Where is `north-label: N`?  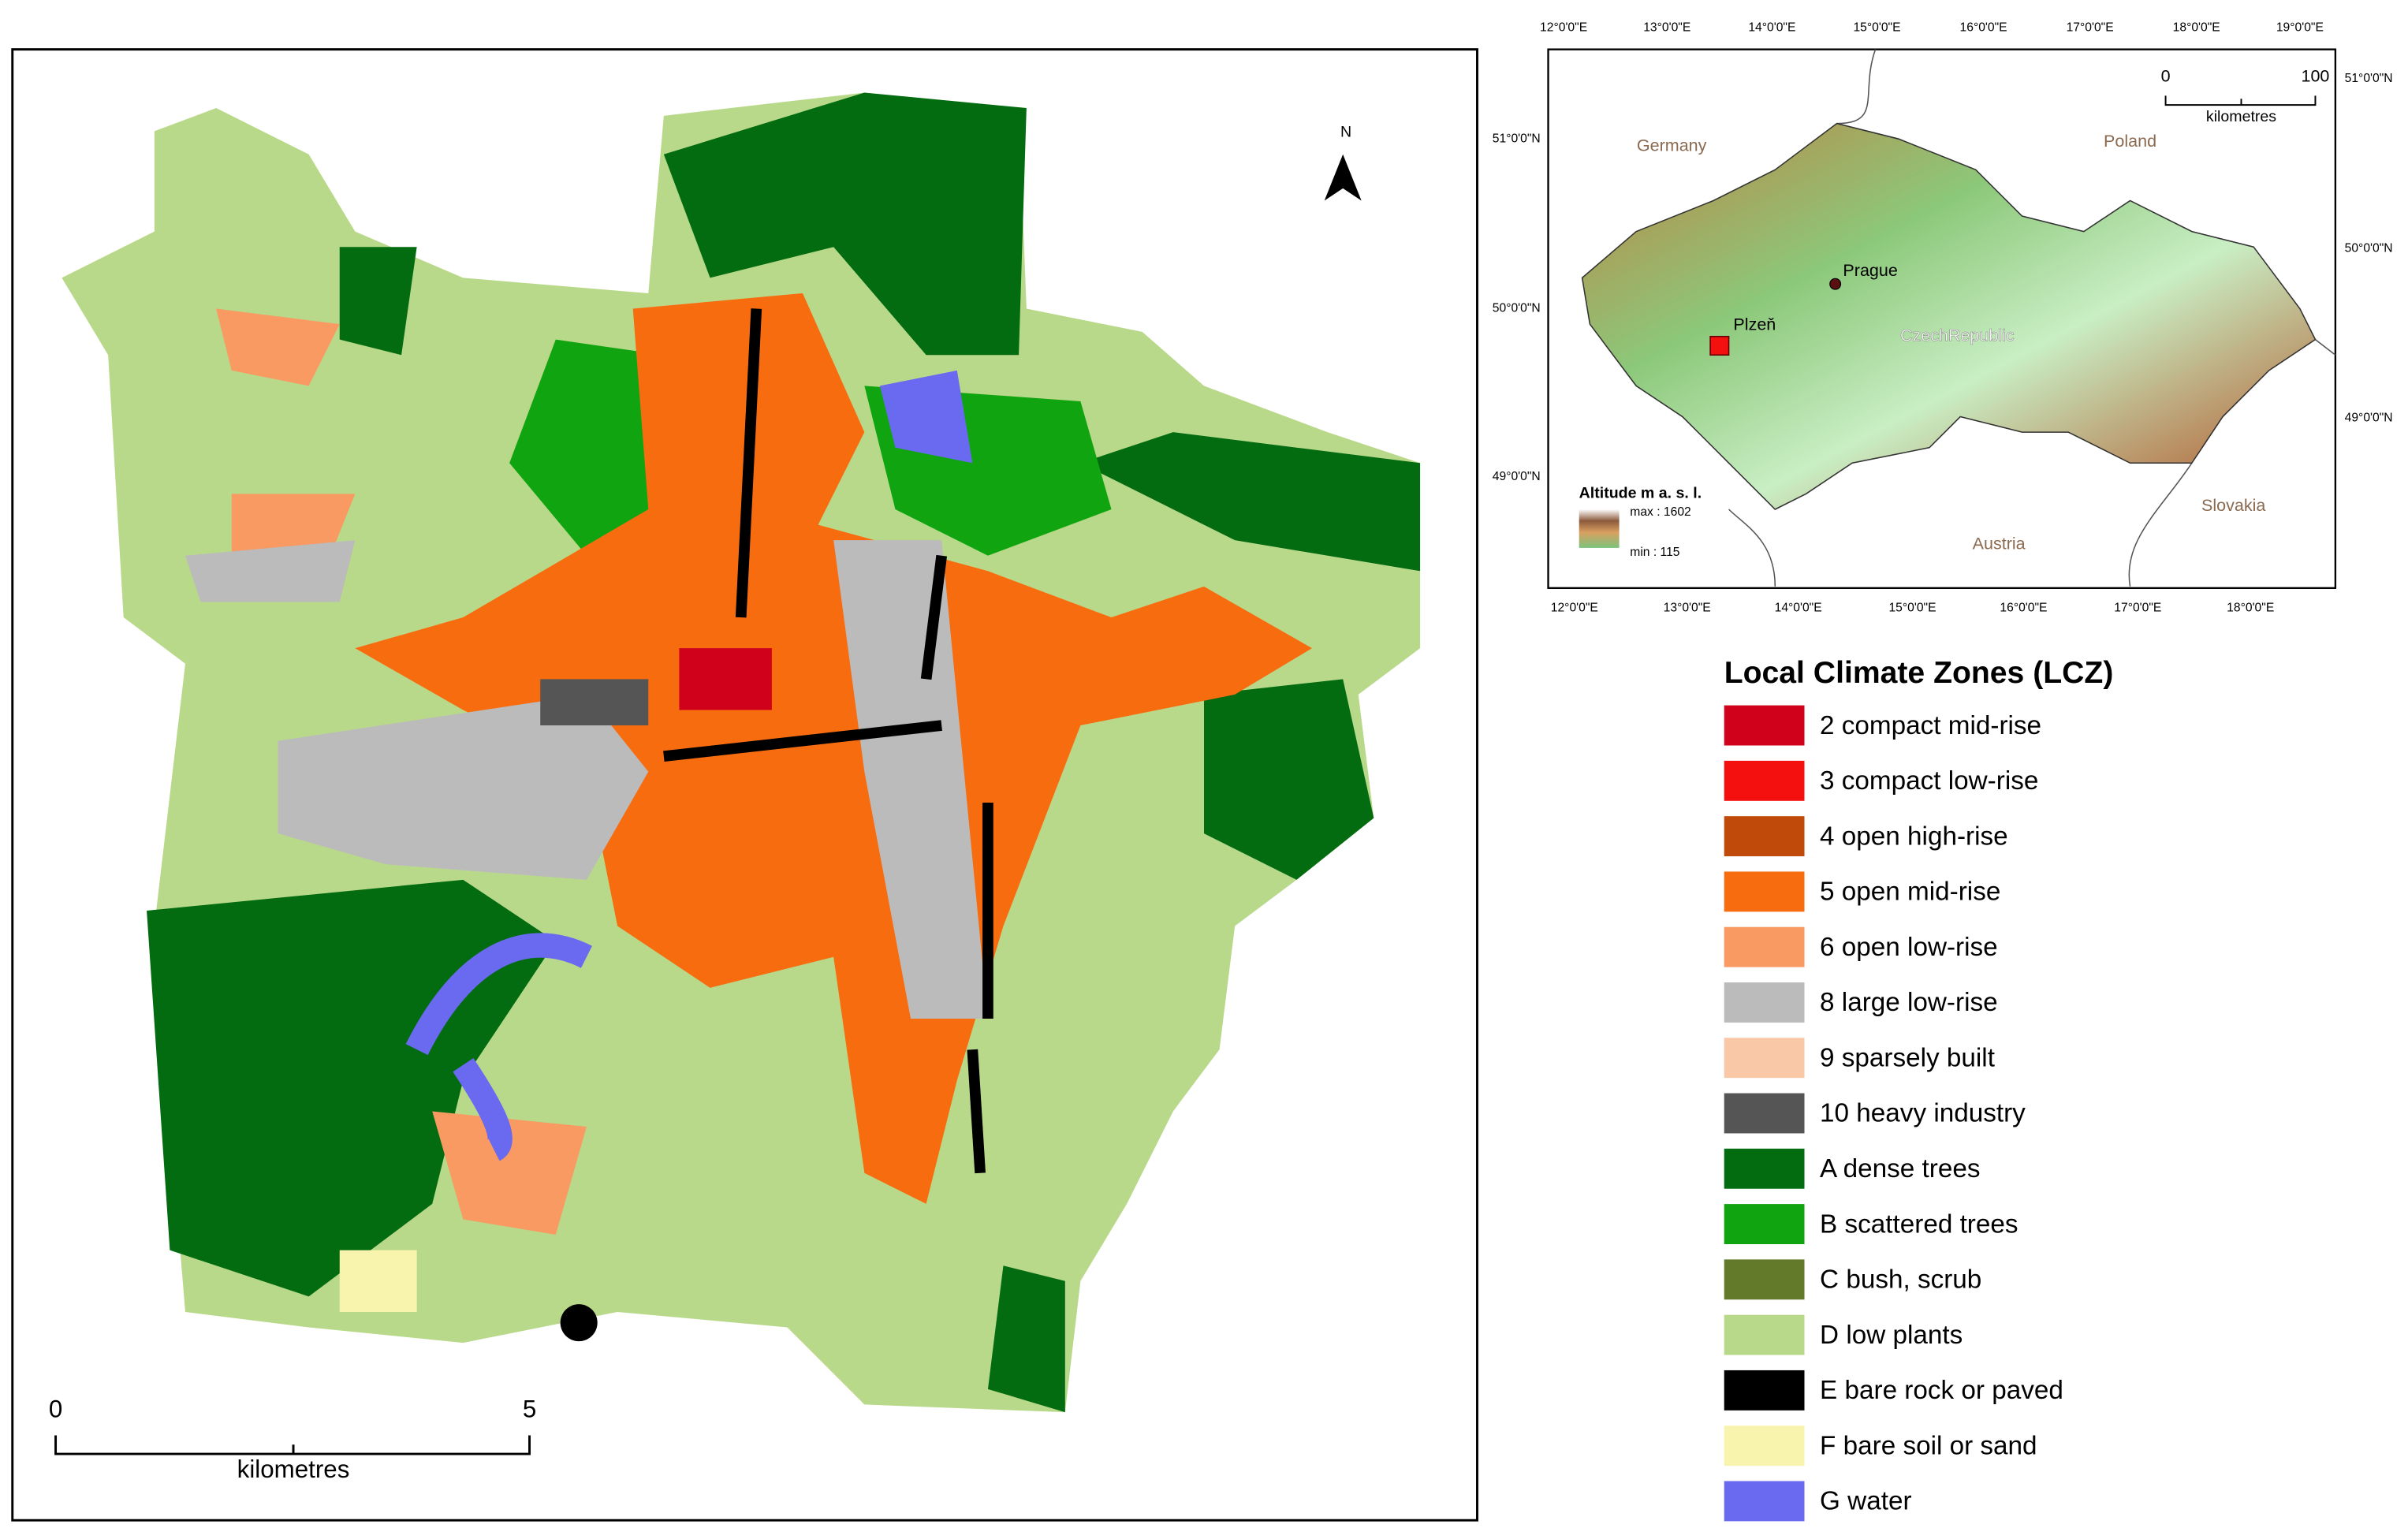
north-label: N is located at coordinates (1346, 132).